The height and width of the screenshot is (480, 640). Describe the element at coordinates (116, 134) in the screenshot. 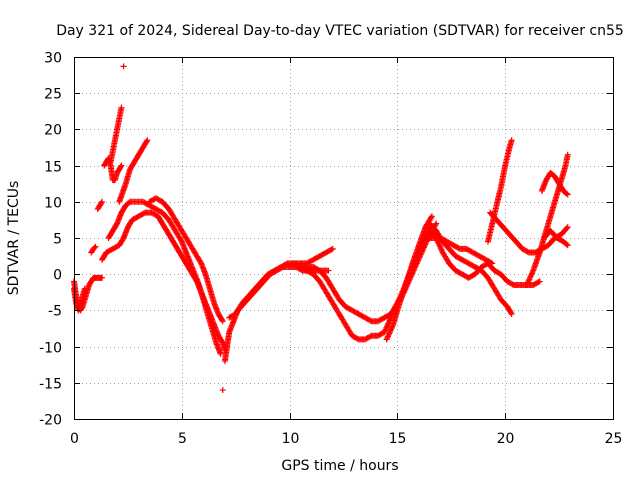

I see `series-track-f` at that location.